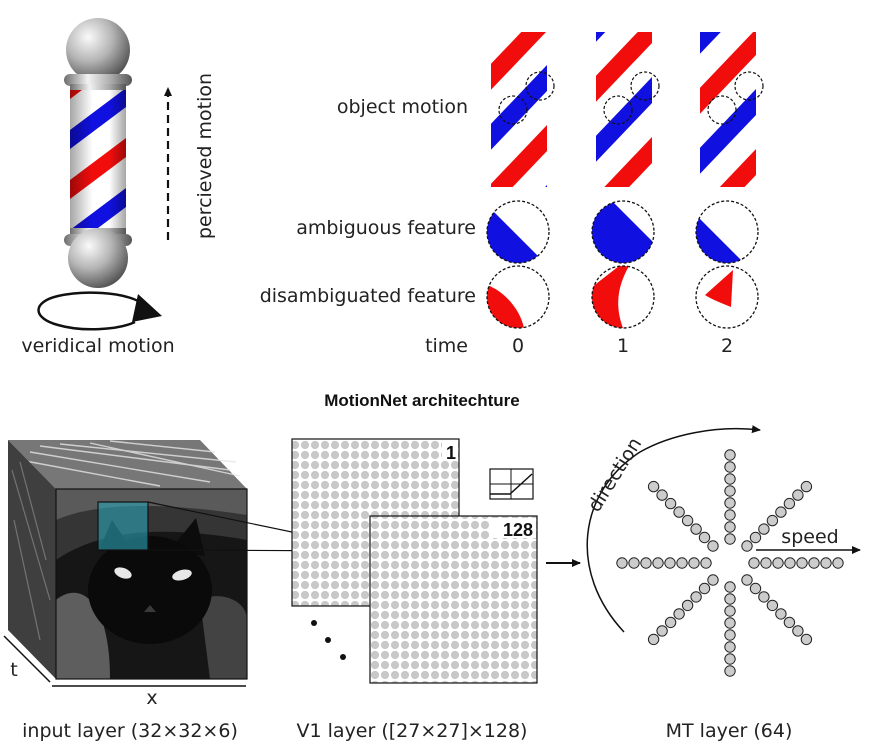  Describe the element at coordinates (518, 530) in the screenshot. I see `v1-sheet-last-index: 128` at that location.